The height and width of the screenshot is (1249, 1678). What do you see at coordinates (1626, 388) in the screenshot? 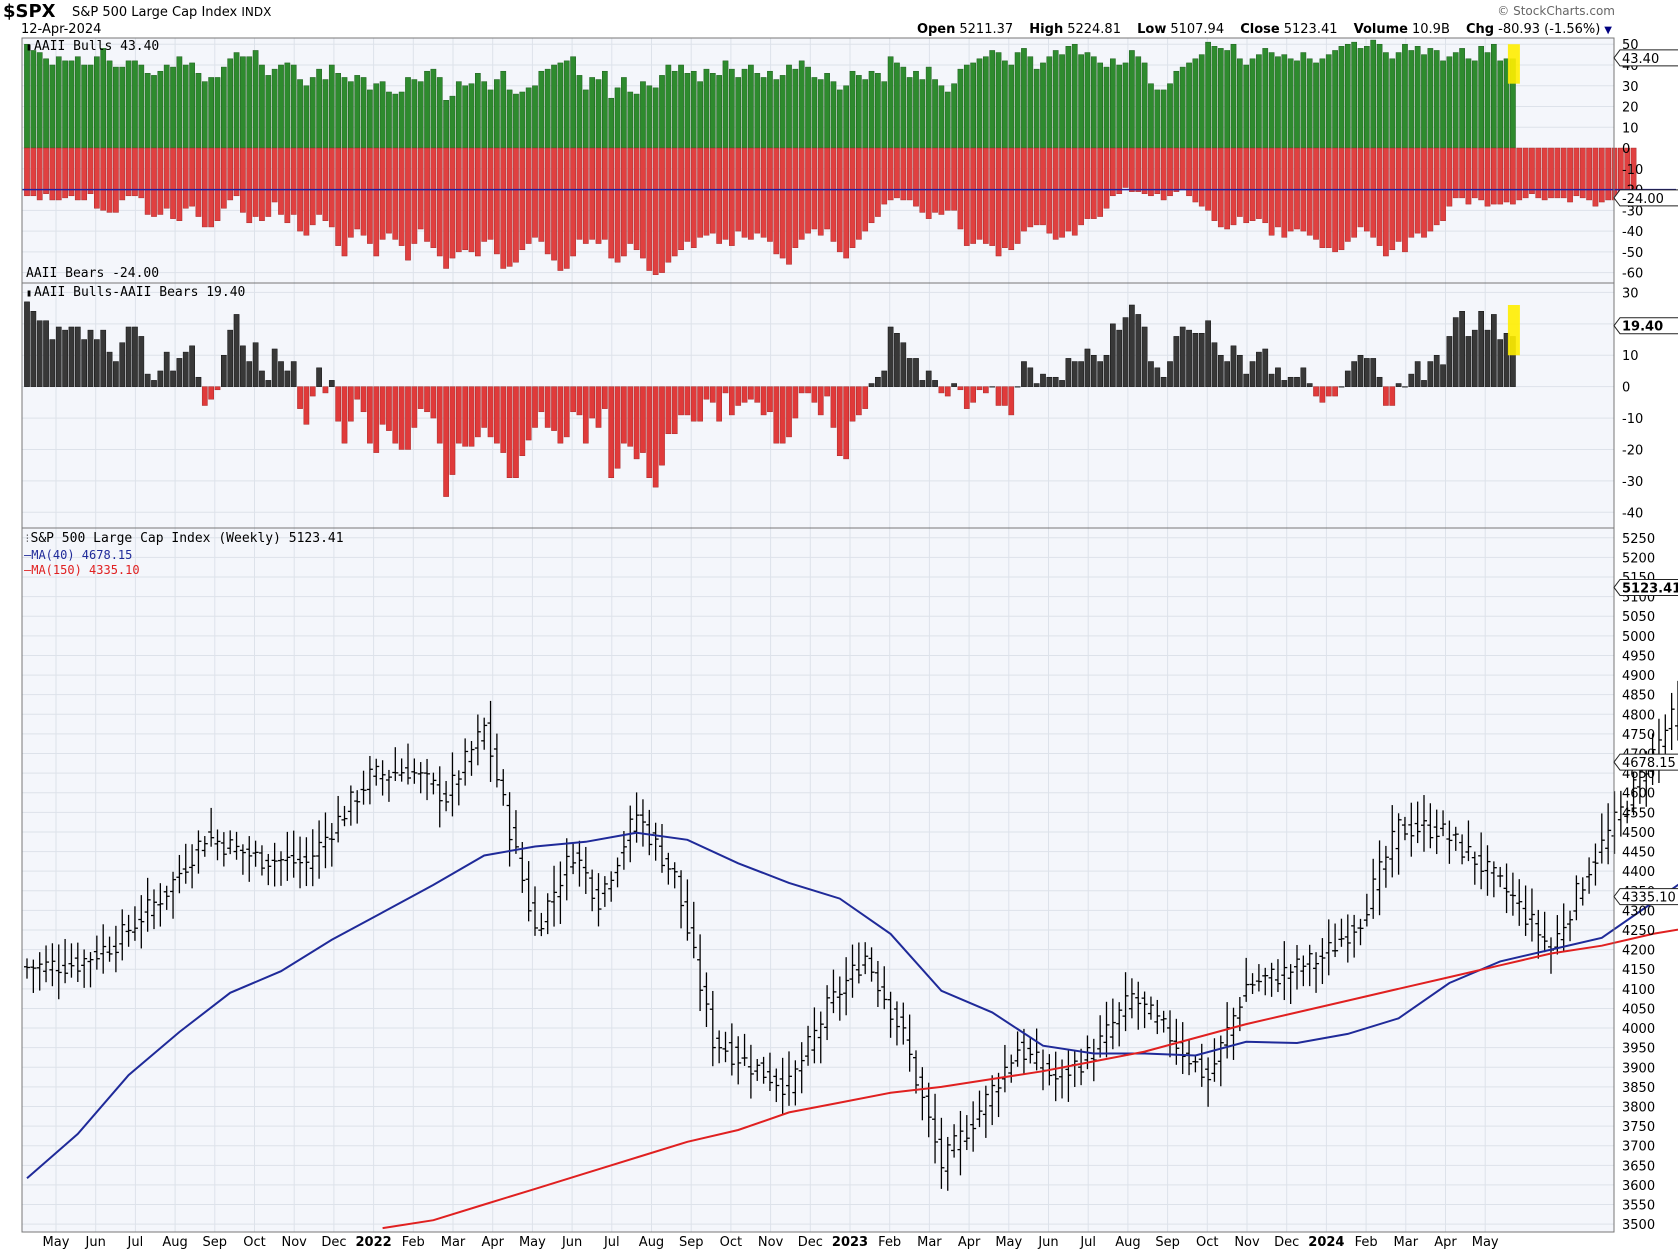
I see `y-tick-label: 0` at bounding box center [1626, 388].